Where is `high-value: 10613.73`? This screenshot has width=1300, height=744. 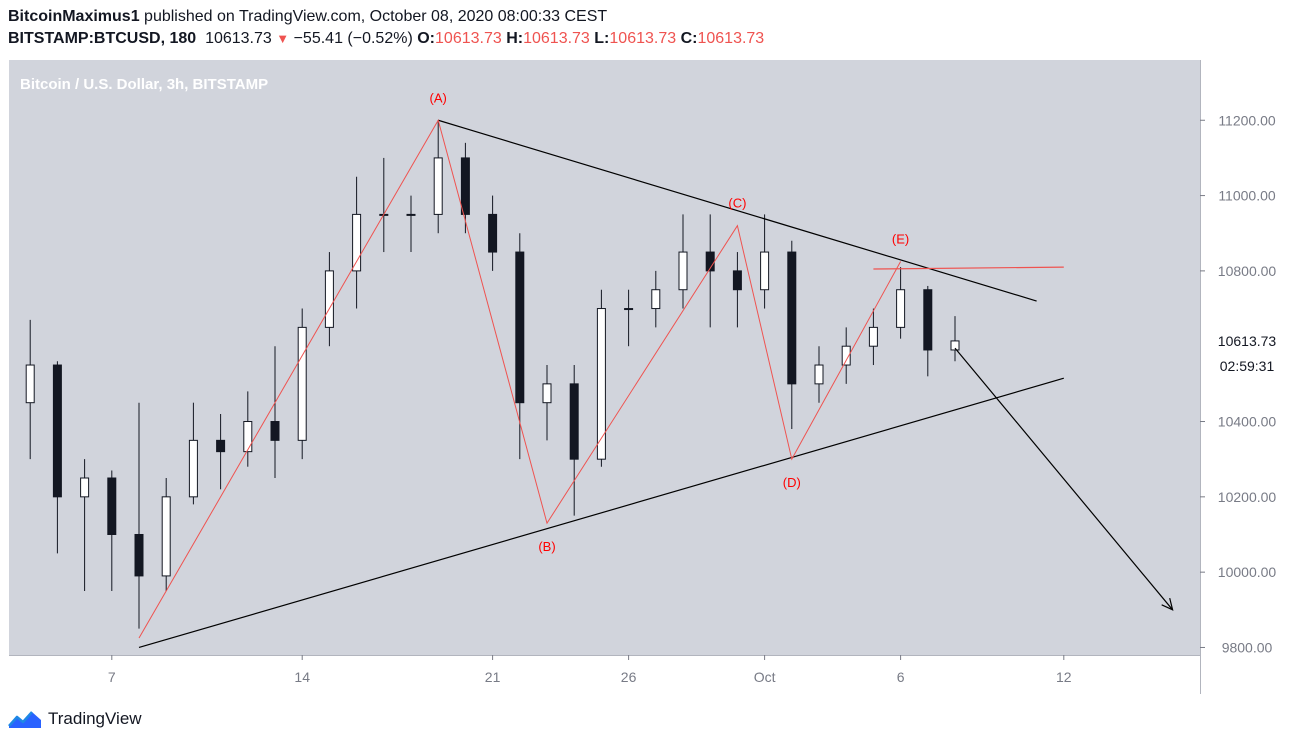 high-value: 10613.73 is located at coordinates (556, 38).